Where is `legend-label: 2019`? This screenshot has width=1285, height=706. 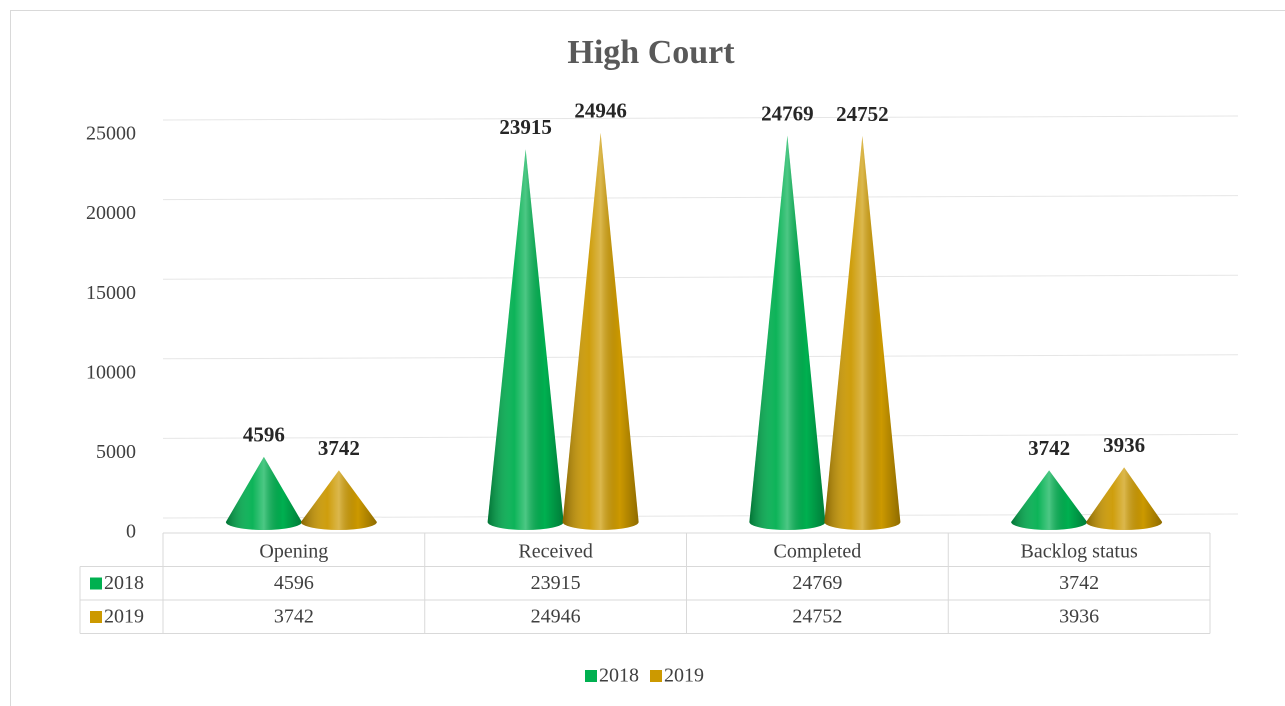 legend-label: 2019 is located at coordinates (684, 676).